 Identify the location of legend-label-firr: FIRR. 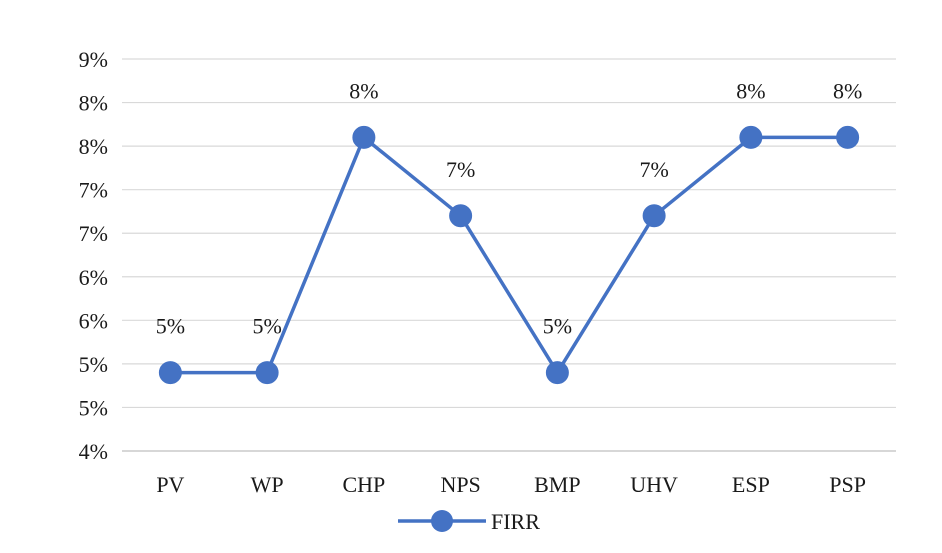
(515, 521).